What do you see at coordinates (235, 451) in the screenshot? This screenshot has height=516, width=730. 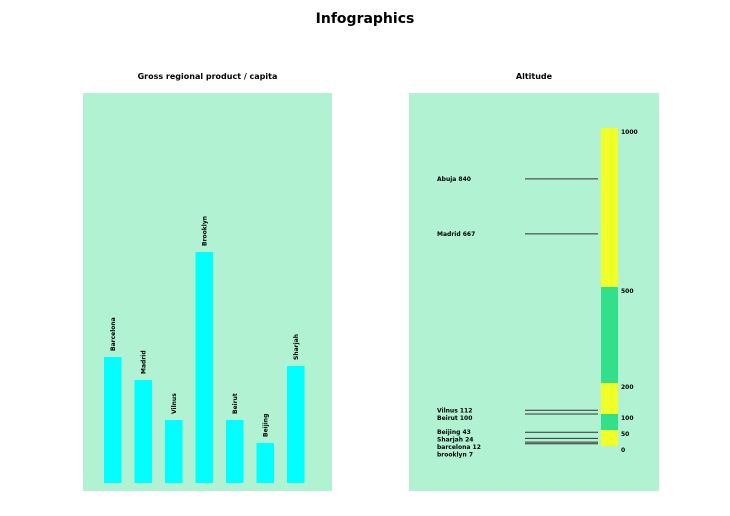 I see `bar-beirut` at bounding box center [235, 451].